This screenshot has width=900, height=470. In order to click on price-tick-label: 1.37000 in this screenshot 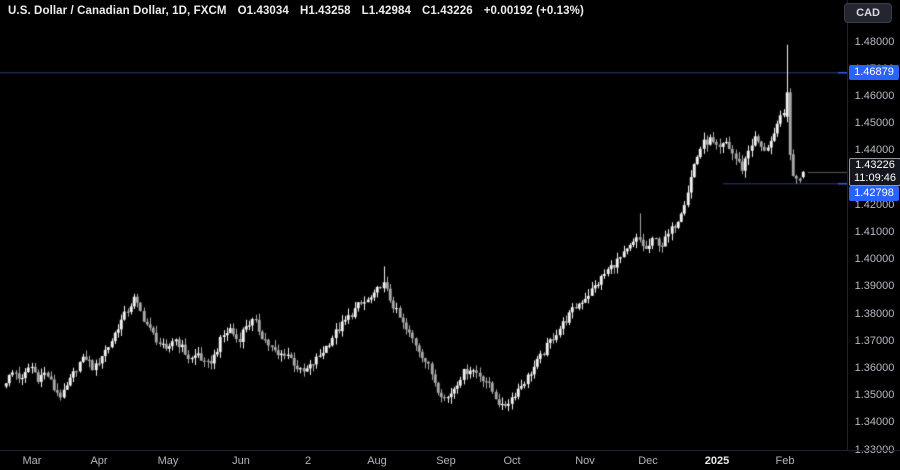, I will do `click(874, 340)`.